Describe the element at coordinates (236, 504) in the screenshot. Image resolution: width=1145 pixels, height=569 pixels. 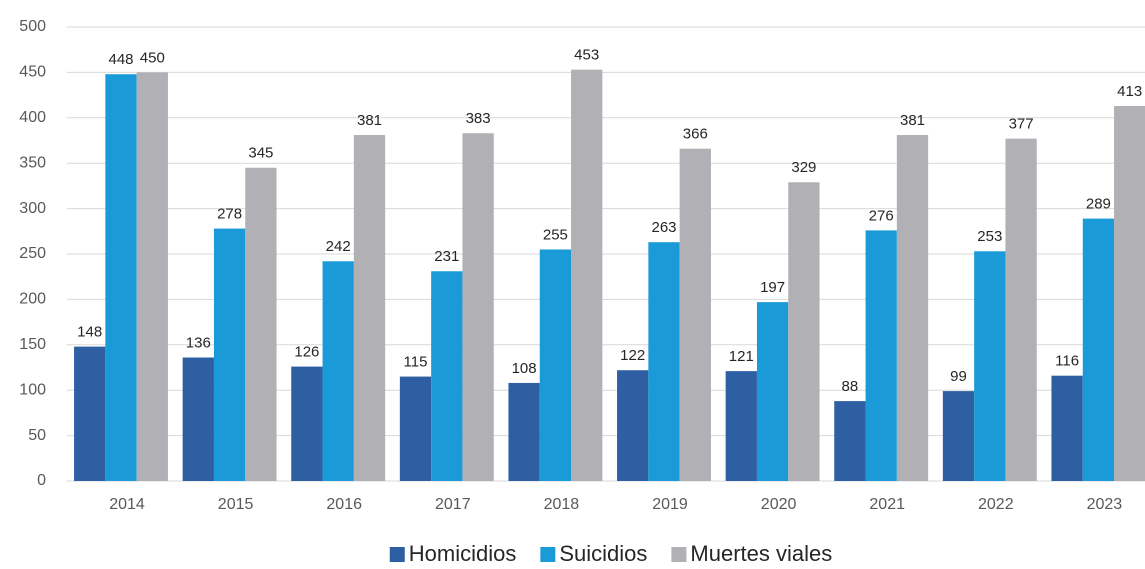
I see `x-tick-label: 2015` at that location.